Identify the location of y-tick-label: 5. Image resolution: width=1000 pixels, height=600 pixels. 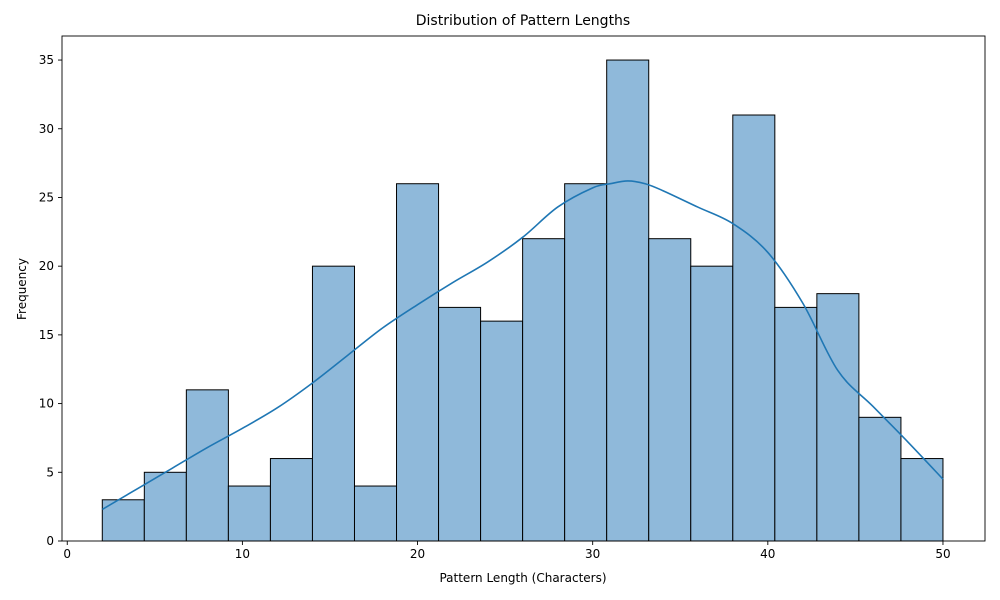
(50, 472).